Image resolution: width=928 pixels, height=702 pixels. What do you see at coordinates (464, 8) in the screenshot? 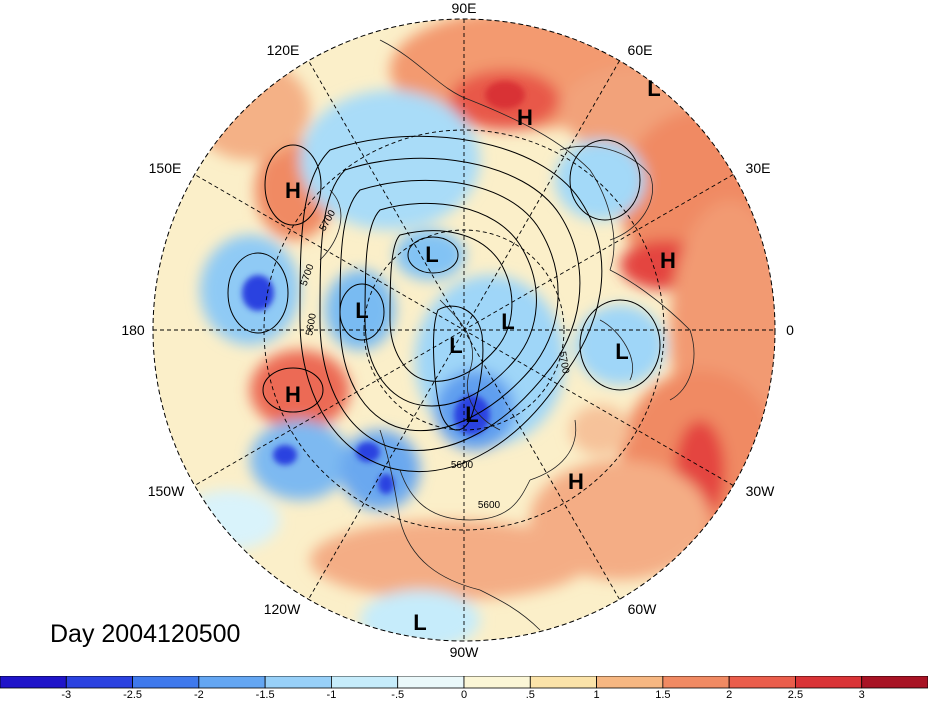
I see `longitude-label: 90E` at bounding box center [464, 8].